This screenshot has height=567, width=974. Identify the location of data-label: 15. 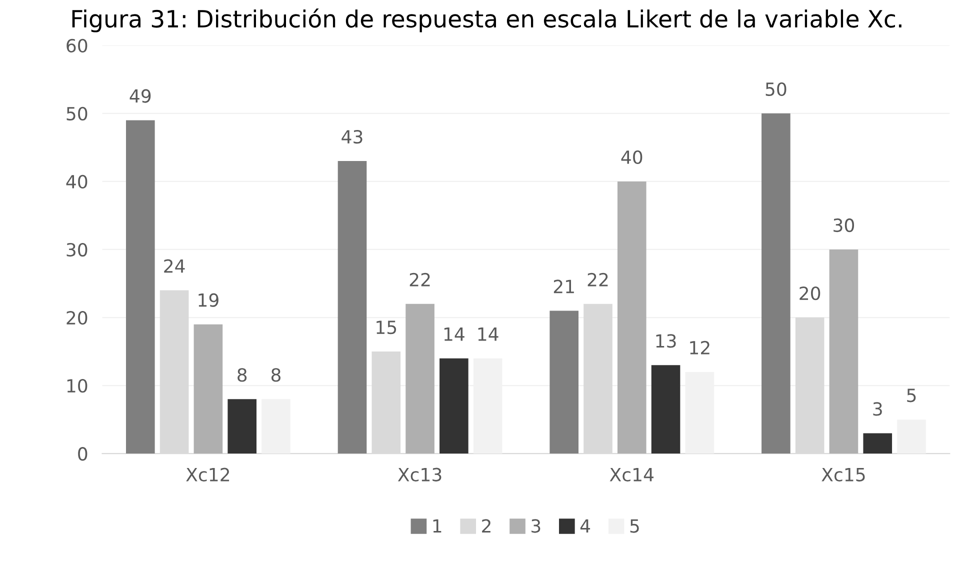
(386, 327).